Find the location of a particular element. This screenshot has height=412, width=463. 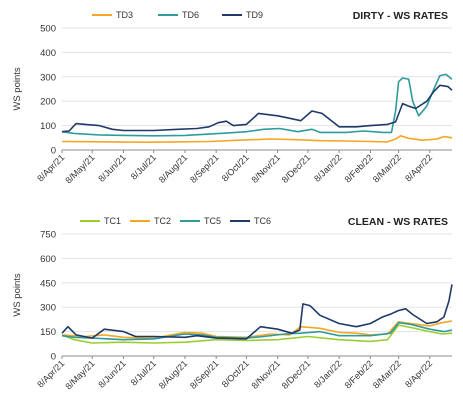

series-line-tc2 is located at coordinates (257, 329).